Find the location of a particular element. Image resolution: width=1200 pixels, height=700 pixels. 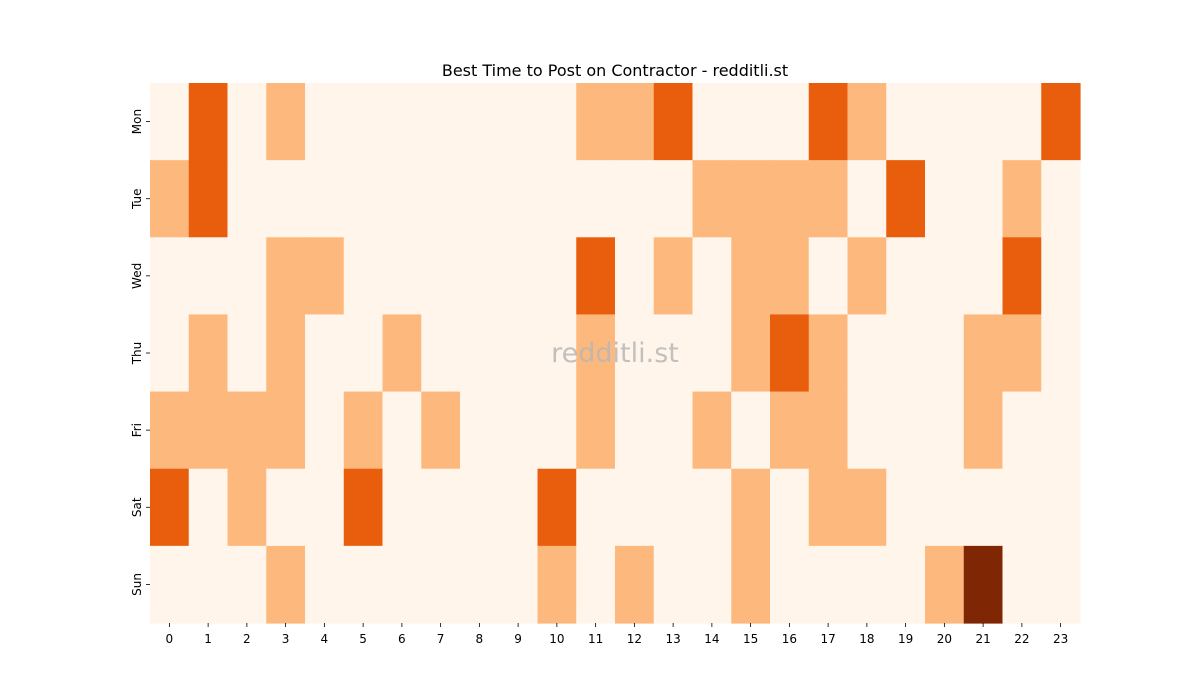

x-tick-label: 3 is located at coordinates (286, 639).